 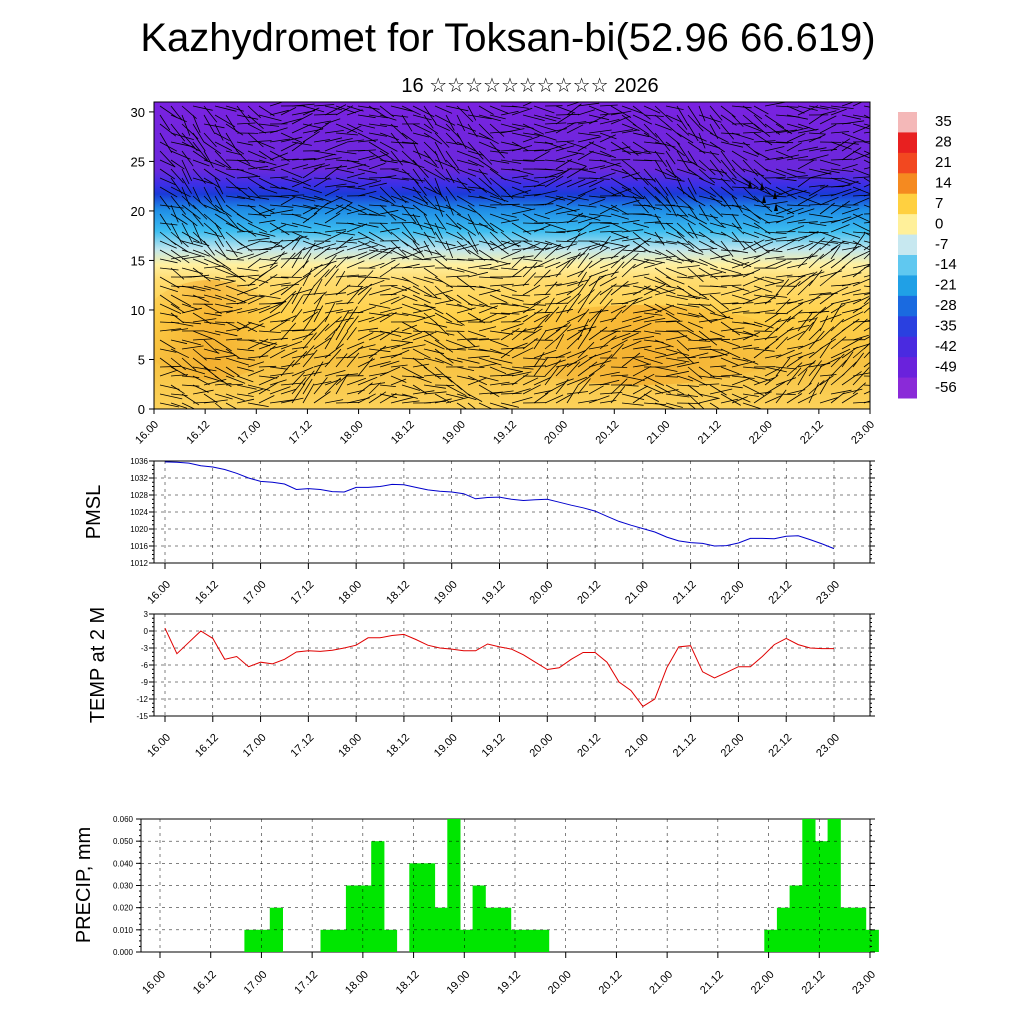 What do you see at coordinates (446, 593) in the screenshot?
I see `x-tick-label: 19.00` at bounding box center [446, 593].